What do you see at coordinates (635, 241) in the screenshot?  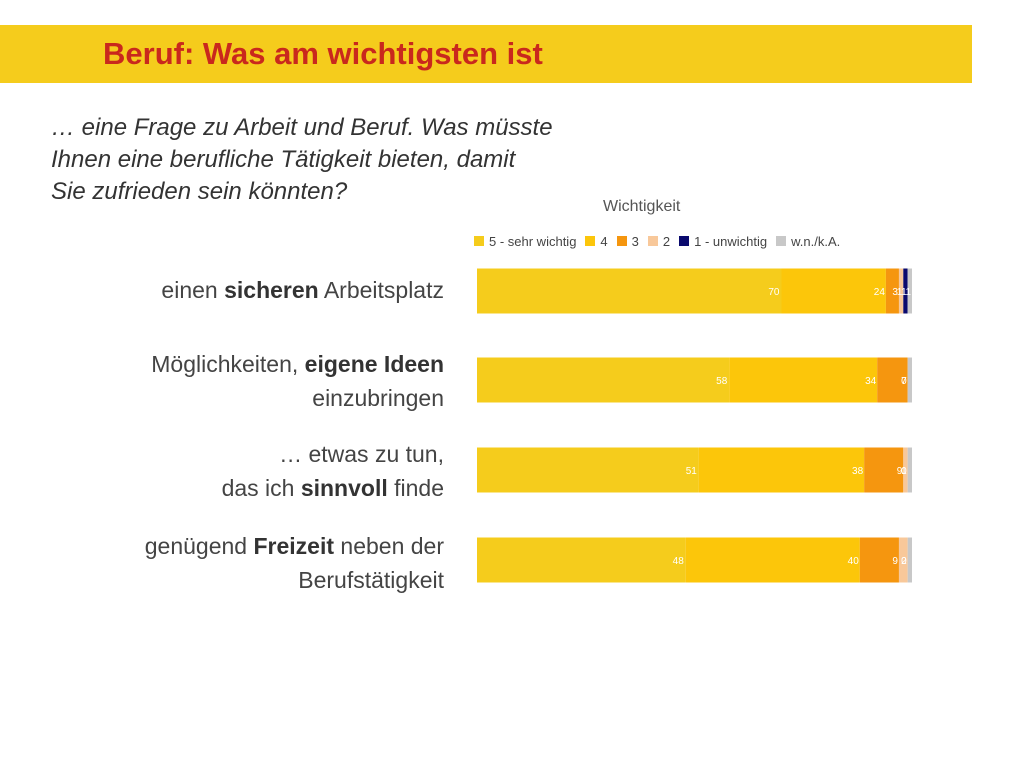 I see `legend-label: 3` at bounding box center [635, 241].